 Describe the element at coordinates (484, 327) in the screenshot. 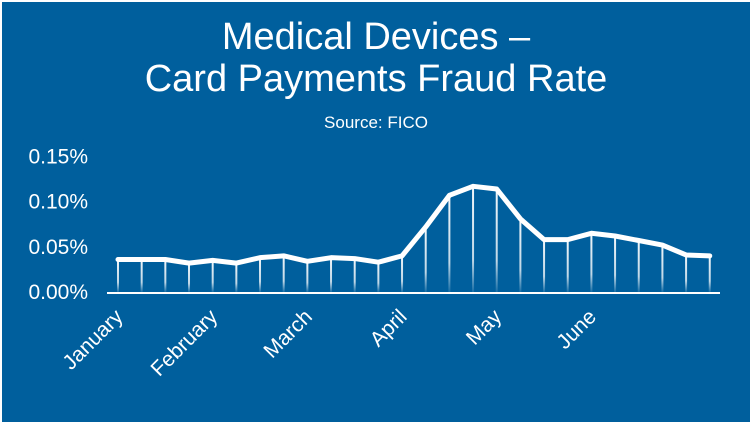

I see `x-tick-label: May` at that location.